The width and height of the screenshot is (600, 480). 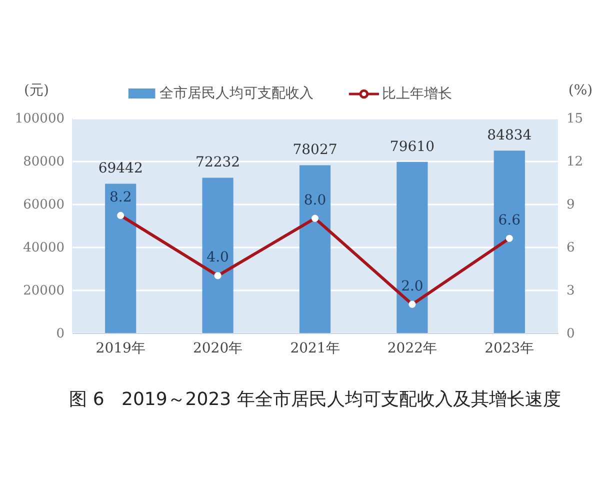 What do you see at coordinates (217, 348) in the screenshot?
I see `x-tick-label: 2020年` at bounding box center [217, 348].